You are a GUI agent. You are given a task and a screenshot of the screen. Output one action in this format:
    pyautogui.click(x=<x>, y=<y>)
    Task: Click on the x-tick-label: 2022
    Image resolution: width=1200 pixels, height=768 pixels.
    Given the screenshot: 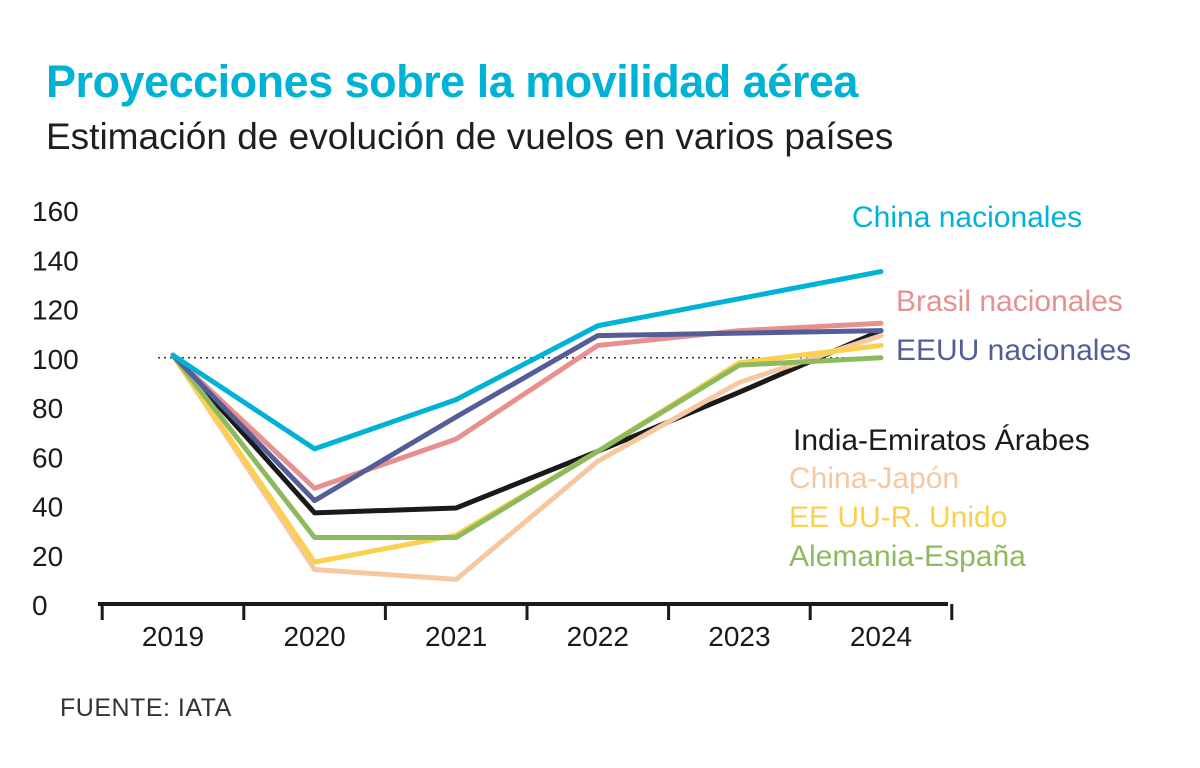 What is the action you would take?
    pyautogui.click(x=598, y=636)
    